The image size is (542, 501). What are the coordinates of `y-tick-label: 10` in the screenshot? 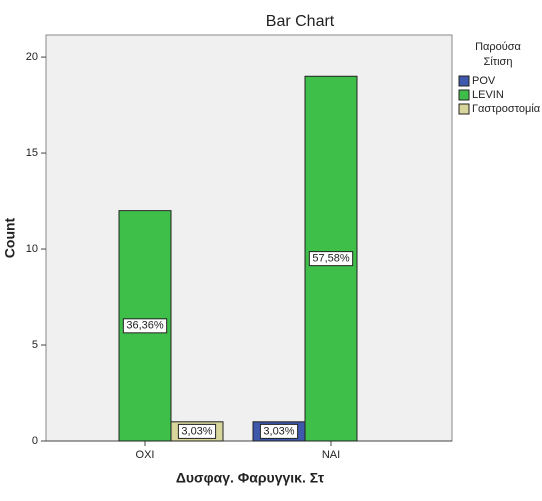 It's located at (32, 249).